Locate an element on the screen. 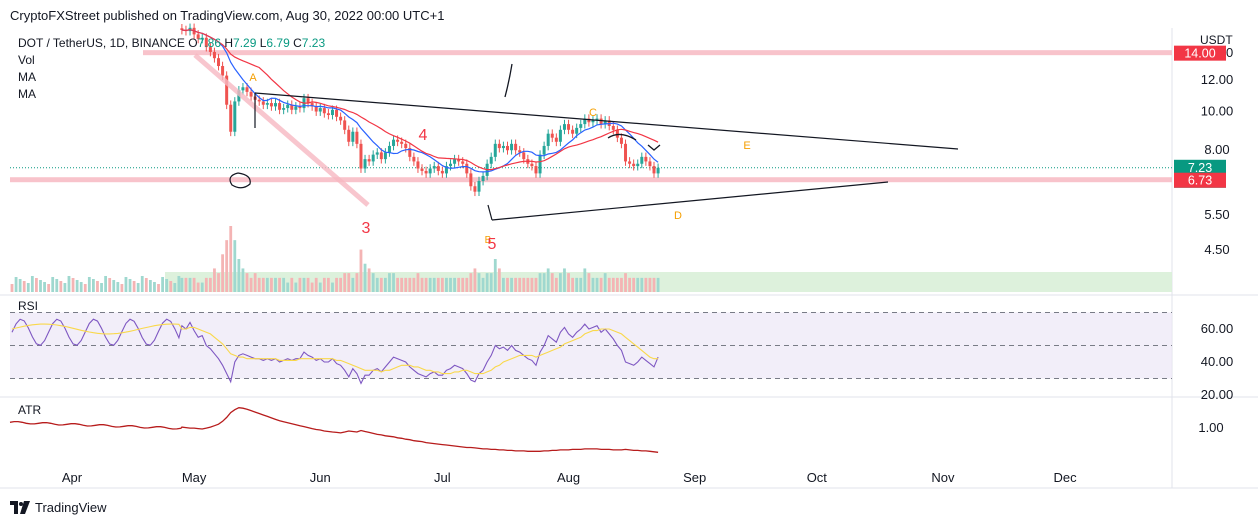 This screenshot has height=526, width=1258. low-value: 6.79 is located at coordinates (278, 43).